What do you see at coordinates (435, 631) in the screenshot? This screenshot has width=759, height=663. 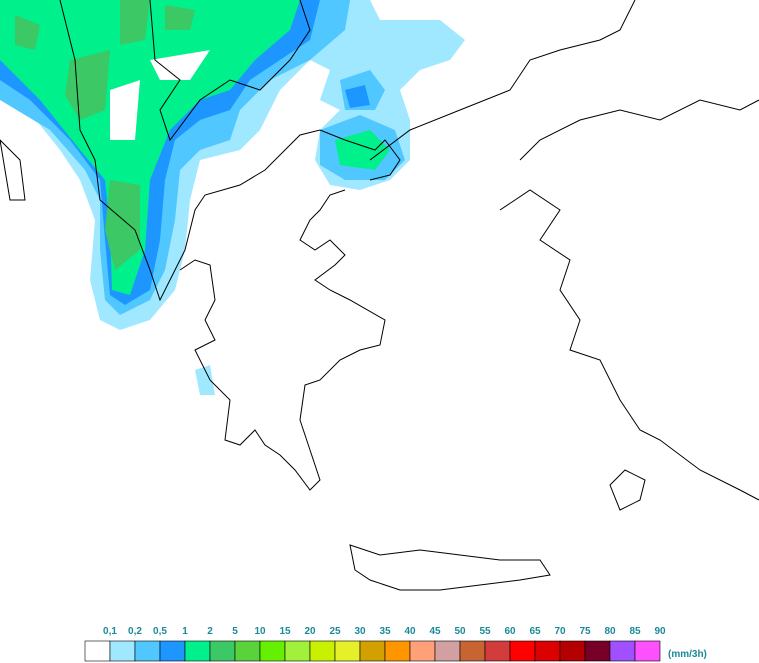 I see `legend-label: 45` at bounding box center [435, 631].